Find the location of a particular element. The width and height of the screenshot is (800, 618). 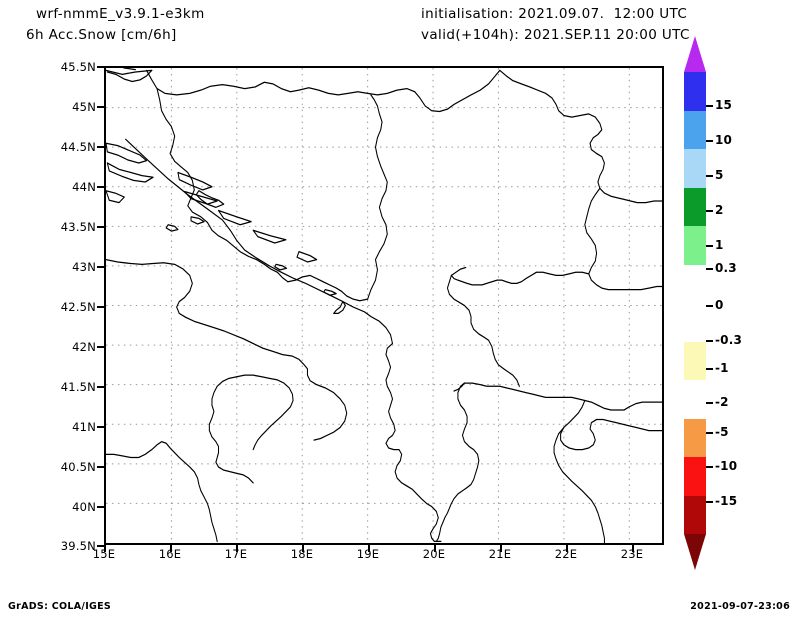

colorbar-label-10: 10 is located at coordinates (724, 140).